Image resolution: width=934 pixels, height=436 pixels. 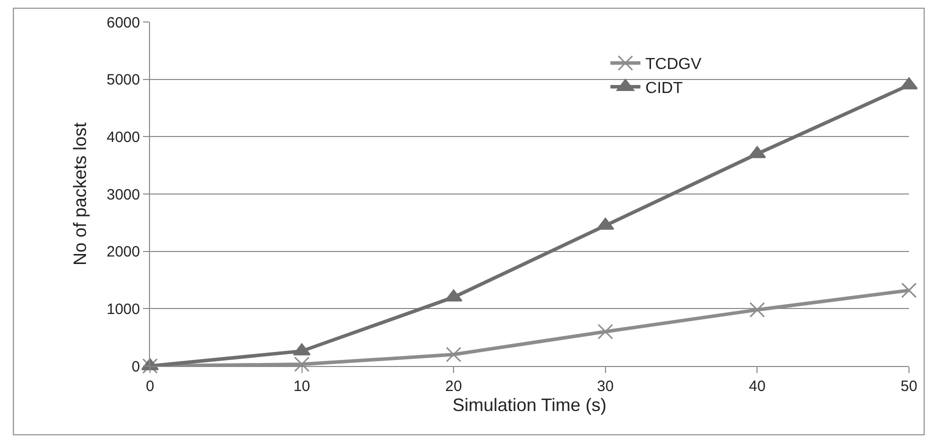 I want to click on legend-label: TCDGV, so click(x=673, y=65).